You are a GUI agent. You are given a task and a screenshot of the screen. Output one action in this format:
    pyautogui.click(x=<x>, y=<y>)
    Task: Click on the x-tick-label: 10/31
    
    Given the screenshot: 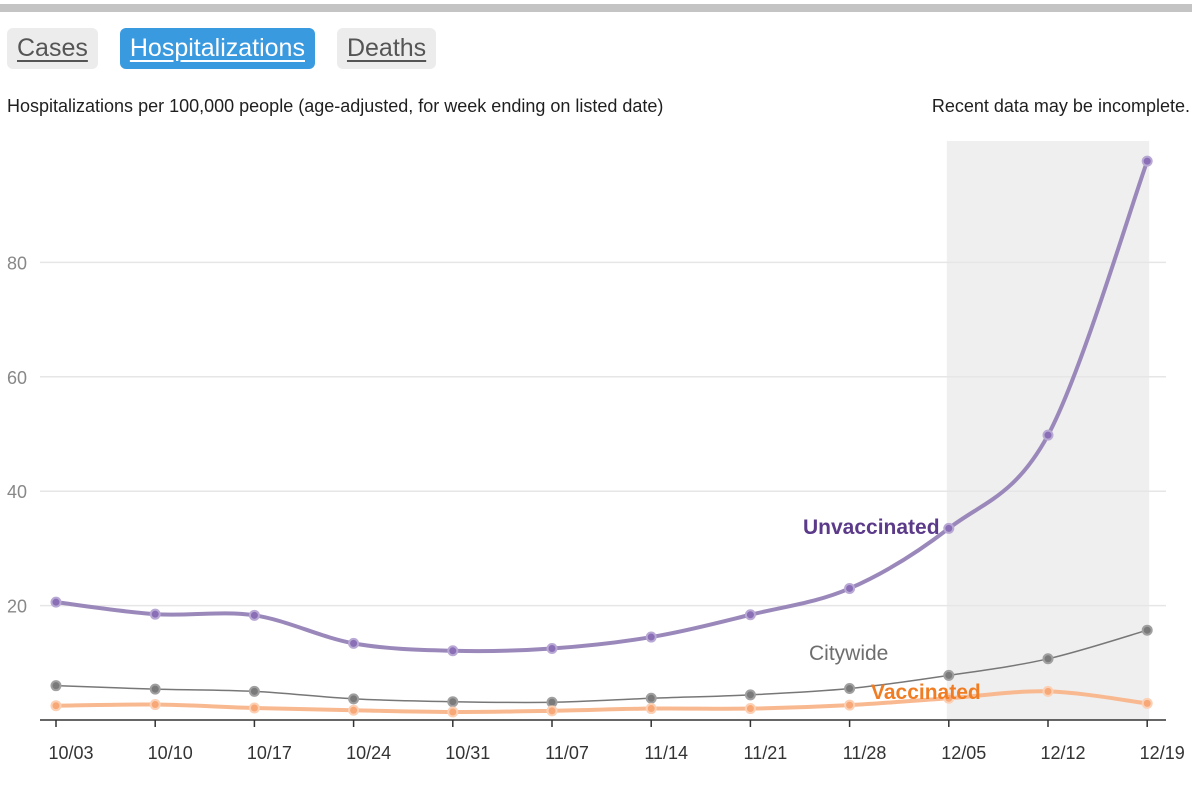 What is the action you would take?
    pyautogui.click(x=467, y=753)
    